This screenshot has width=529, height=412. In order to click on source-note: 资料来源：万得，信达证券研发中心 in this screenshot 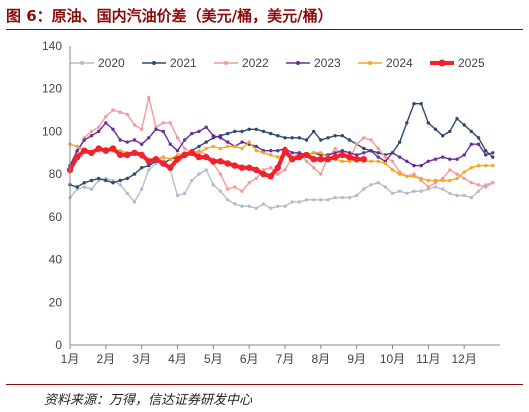, I will do `click(148, 400)`.